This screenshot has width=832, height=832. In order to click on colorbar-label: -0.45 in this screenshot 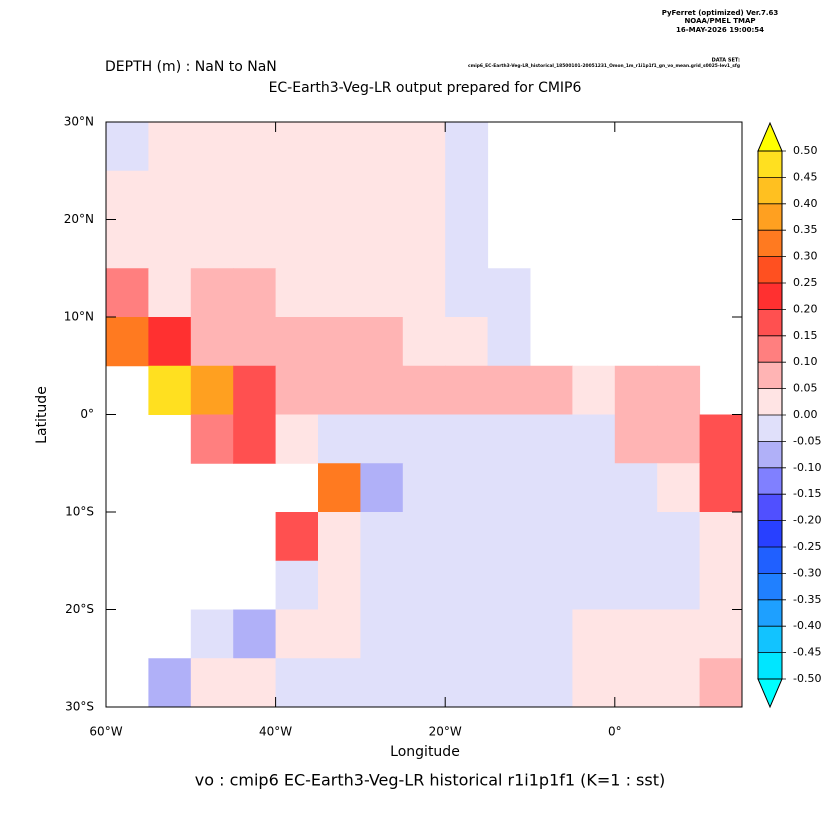, I will do `click(807, 652)`.